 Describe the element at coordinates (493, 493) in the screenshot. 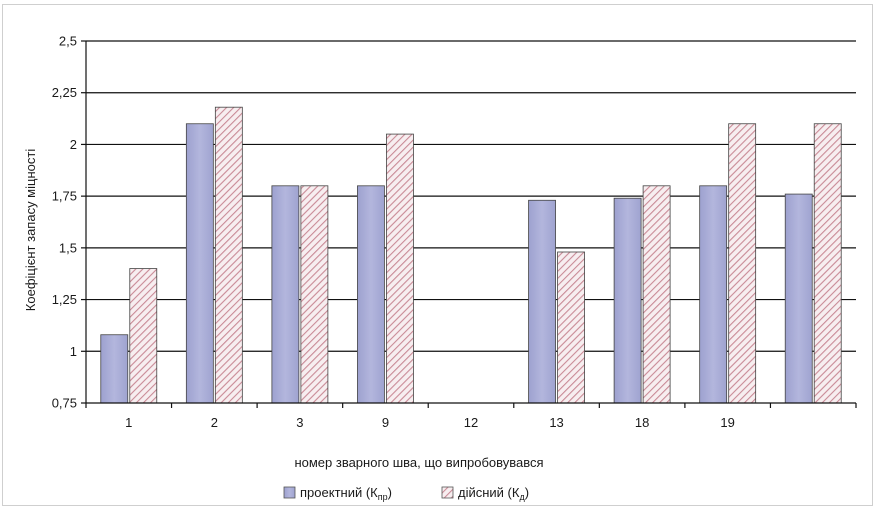

I see `legend-label-actual: дійсний (Кд)` at that location.